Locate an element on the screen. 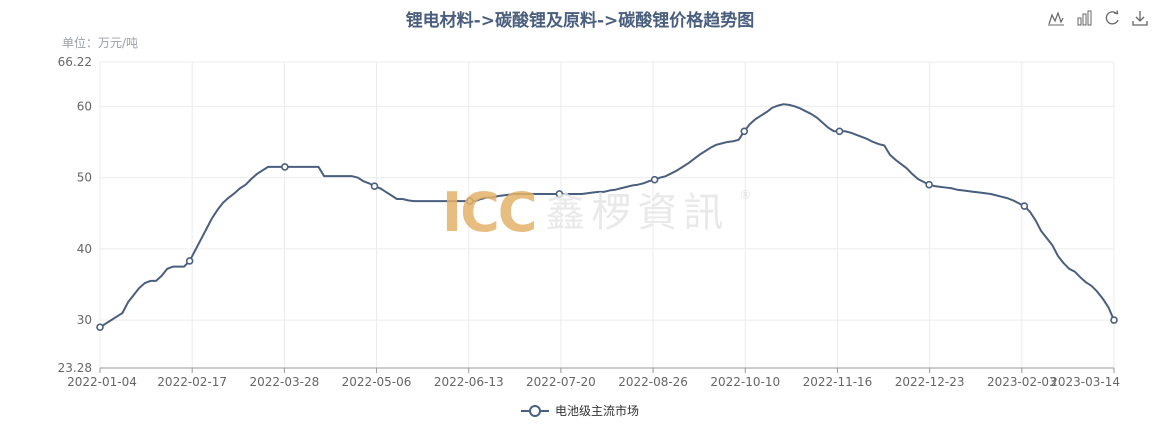  x-tick-label: 2022-01-04 is located at coordinates (102, 382).